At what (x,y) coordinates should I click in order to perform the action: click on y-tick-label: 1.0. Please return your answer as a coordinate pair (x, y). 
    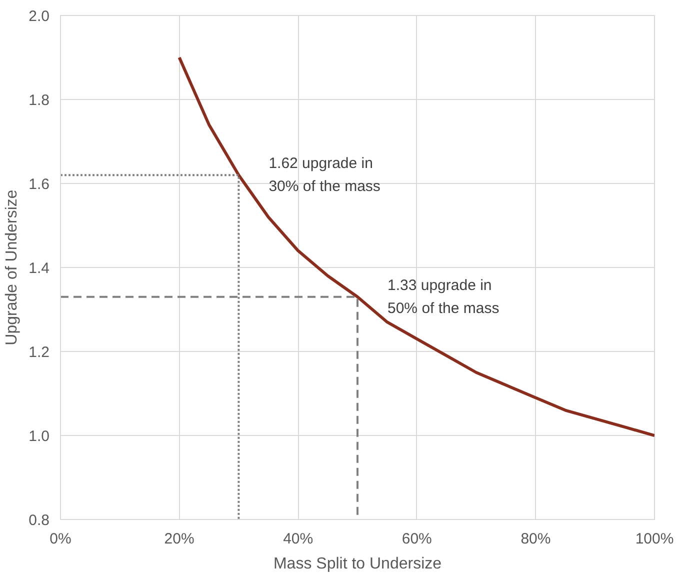
    Looking at the image, I should click on (39, 436).